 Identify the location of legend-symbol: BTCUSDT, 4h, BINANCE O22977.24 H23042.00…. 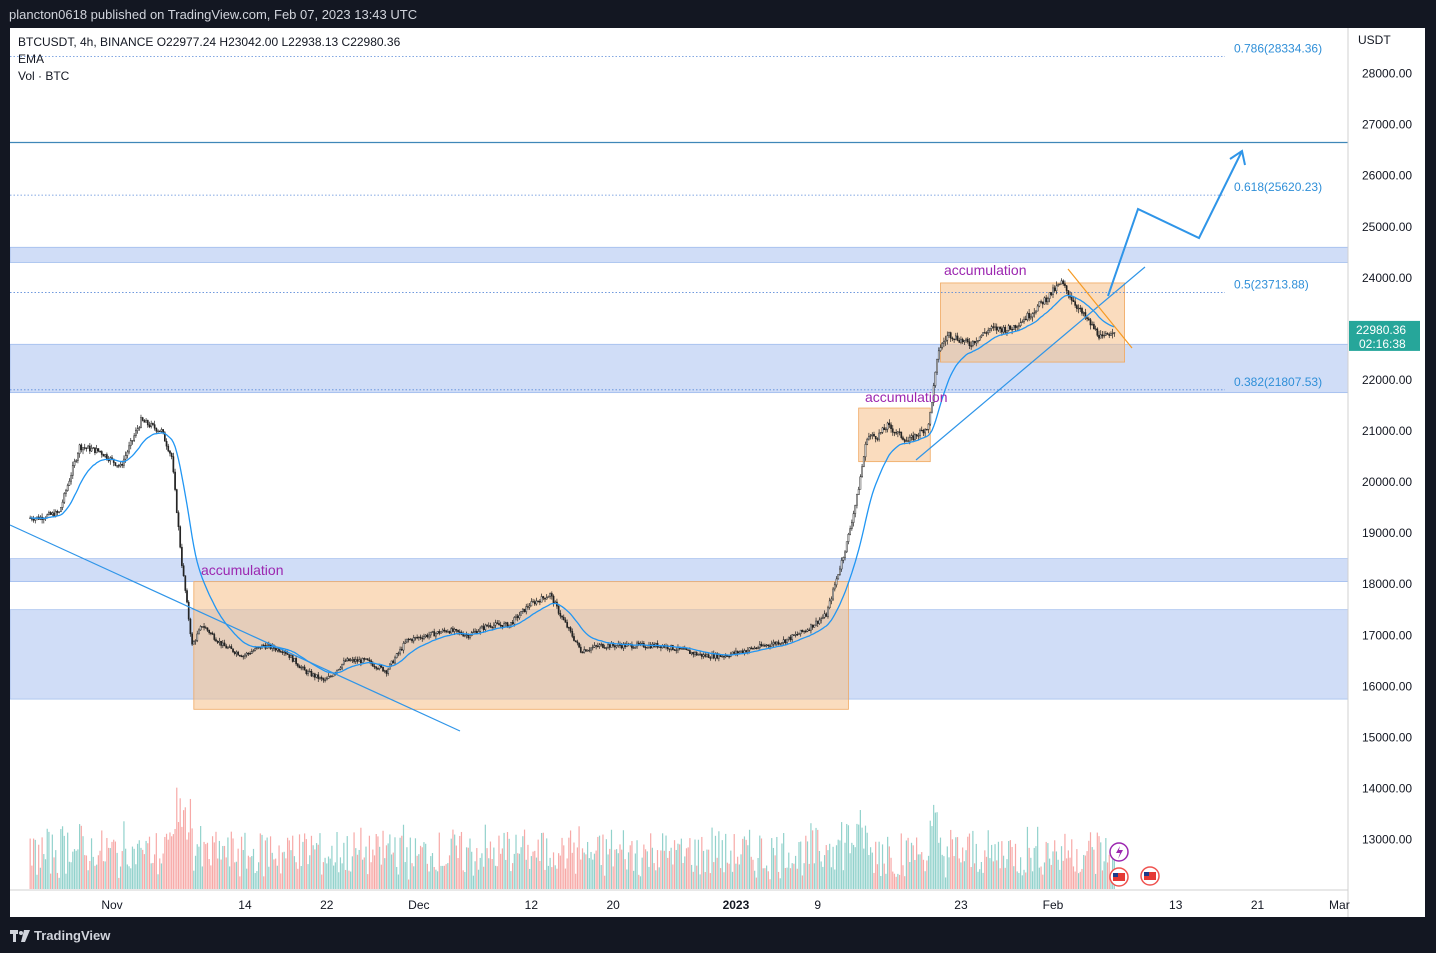
(209, 42).